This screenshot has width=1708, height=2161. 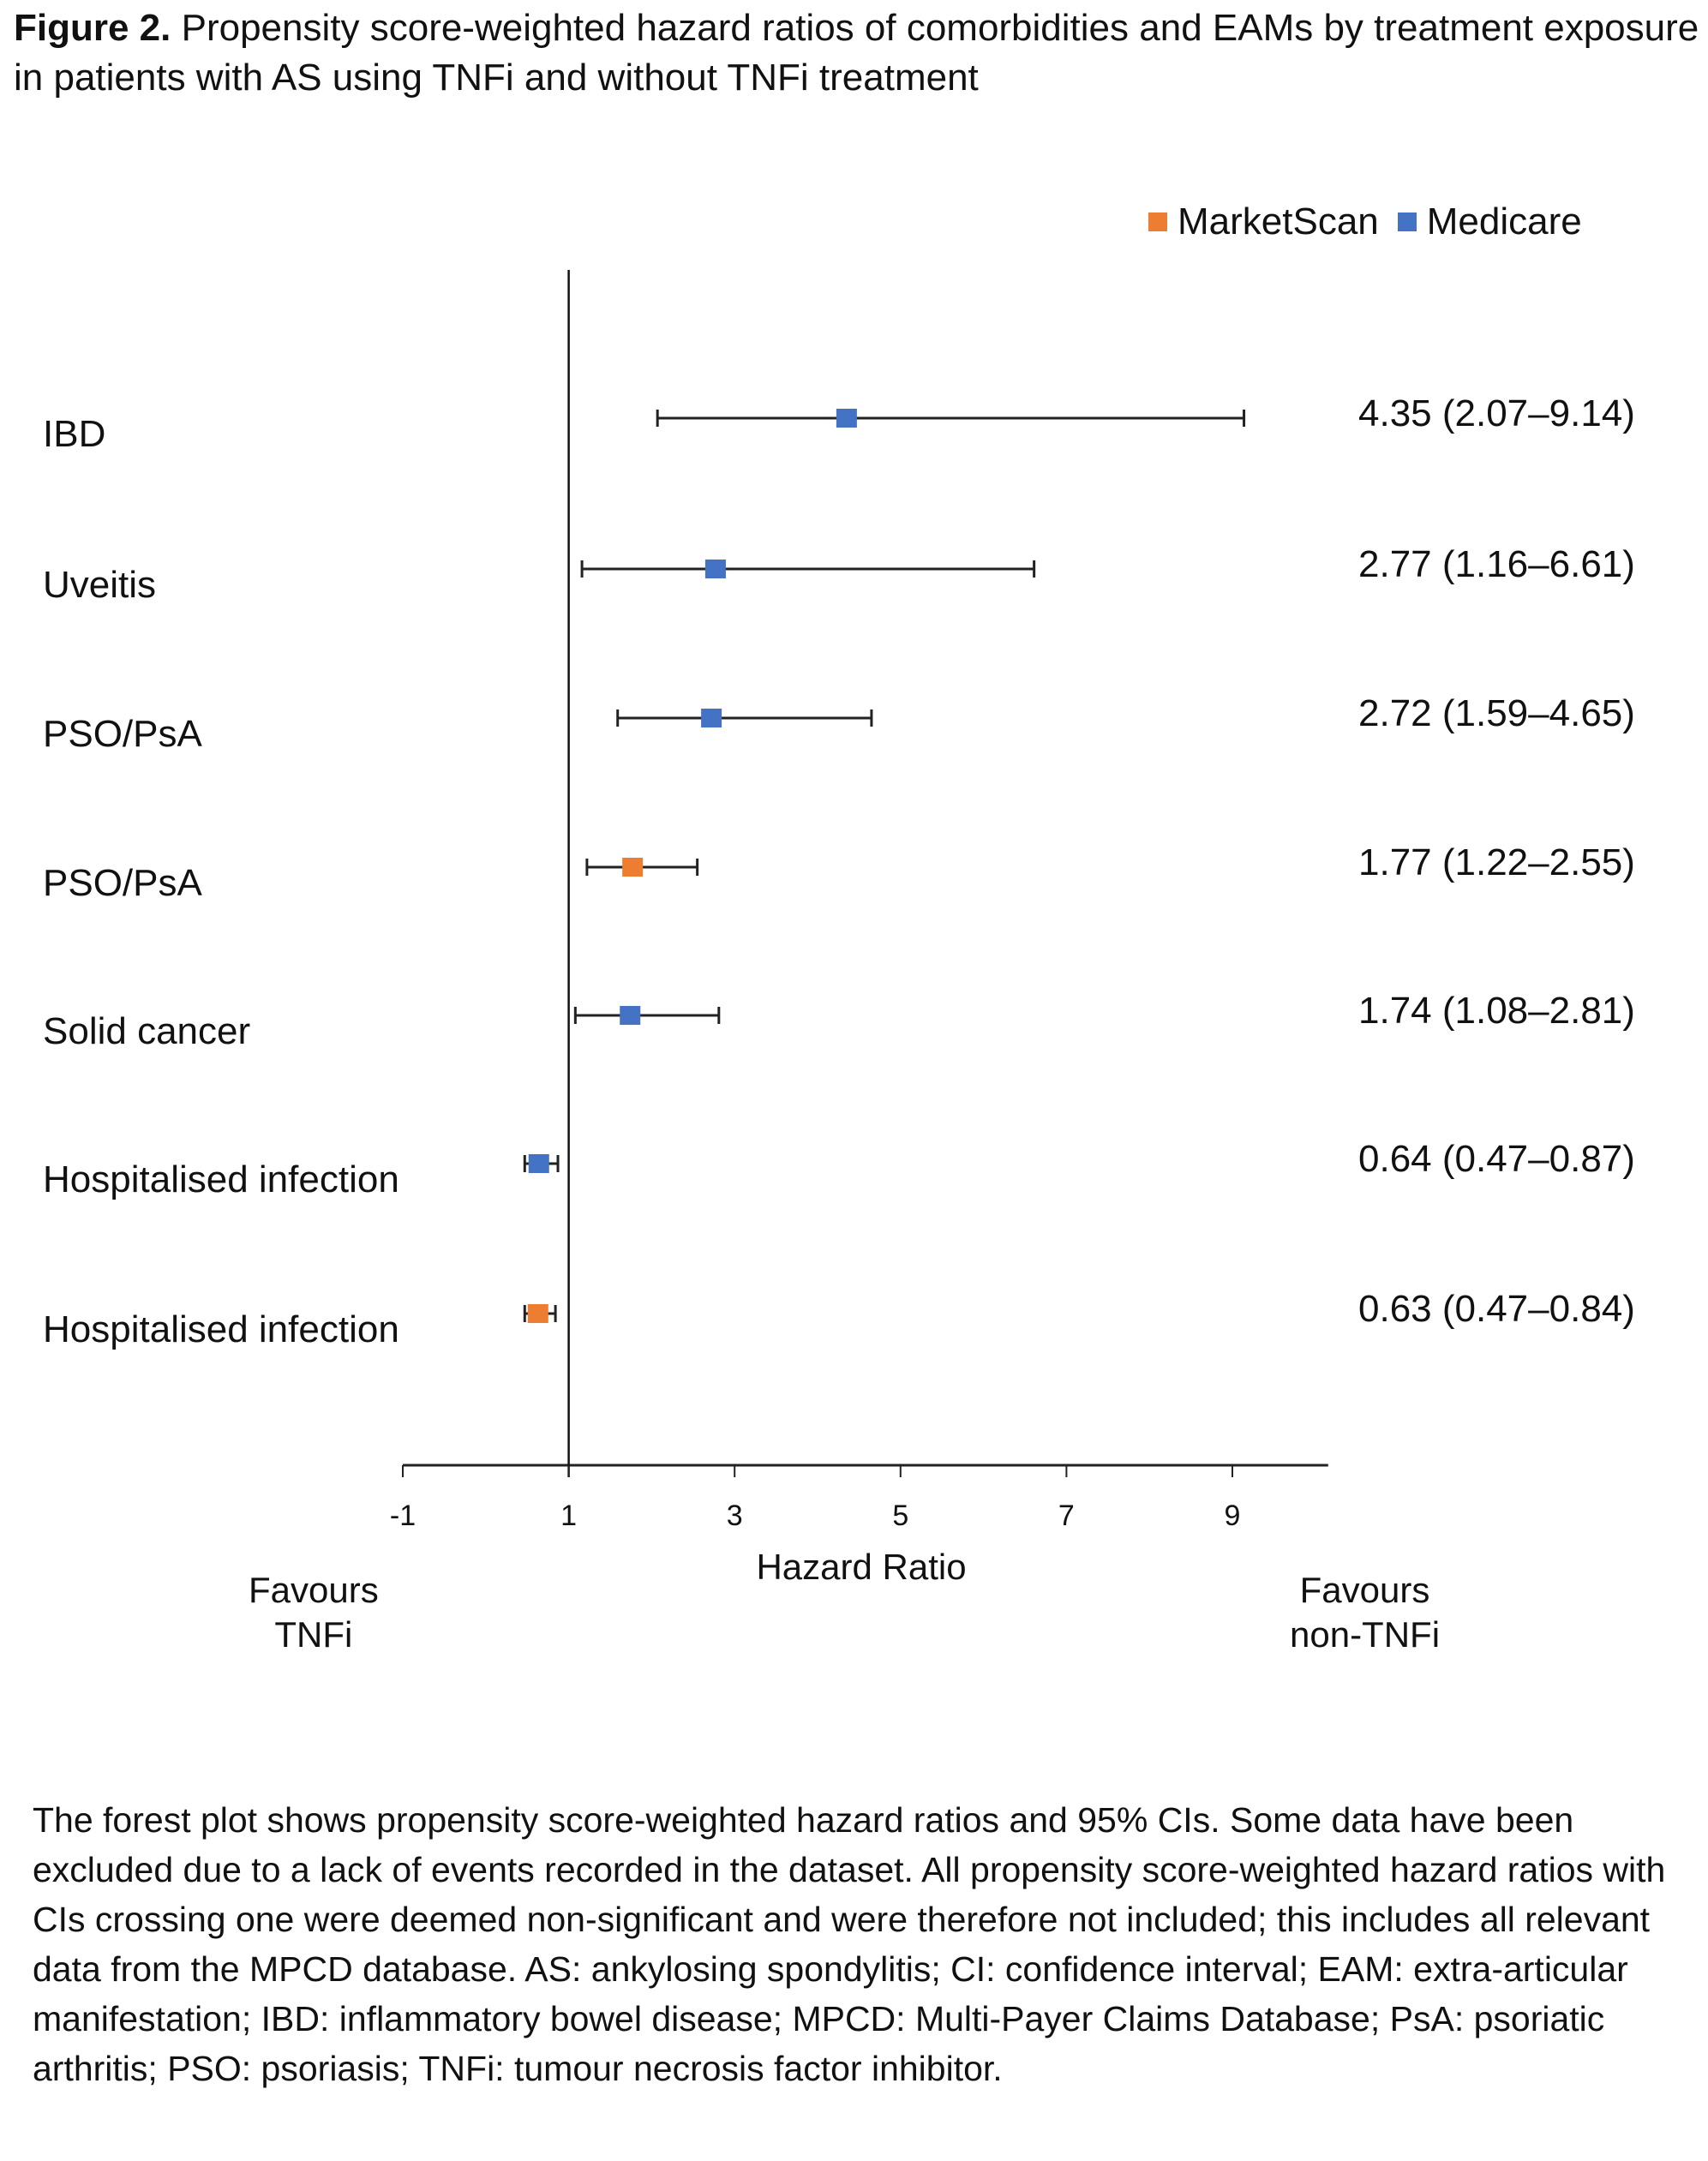 What do you see at coordinates (1157, 222) in the screenshot?
I see `legend-swatch-marketscan` at bounding box center [1157, 222].